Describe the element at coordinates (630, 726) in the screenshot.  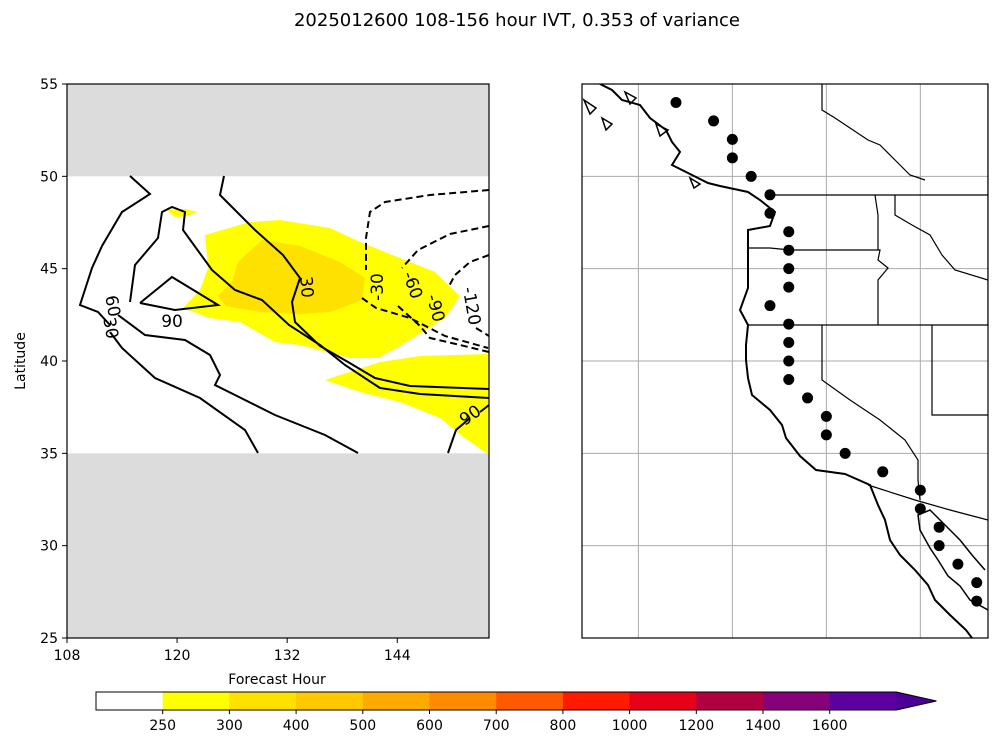
I see `colorbar-tick-label: 1000` at that location.